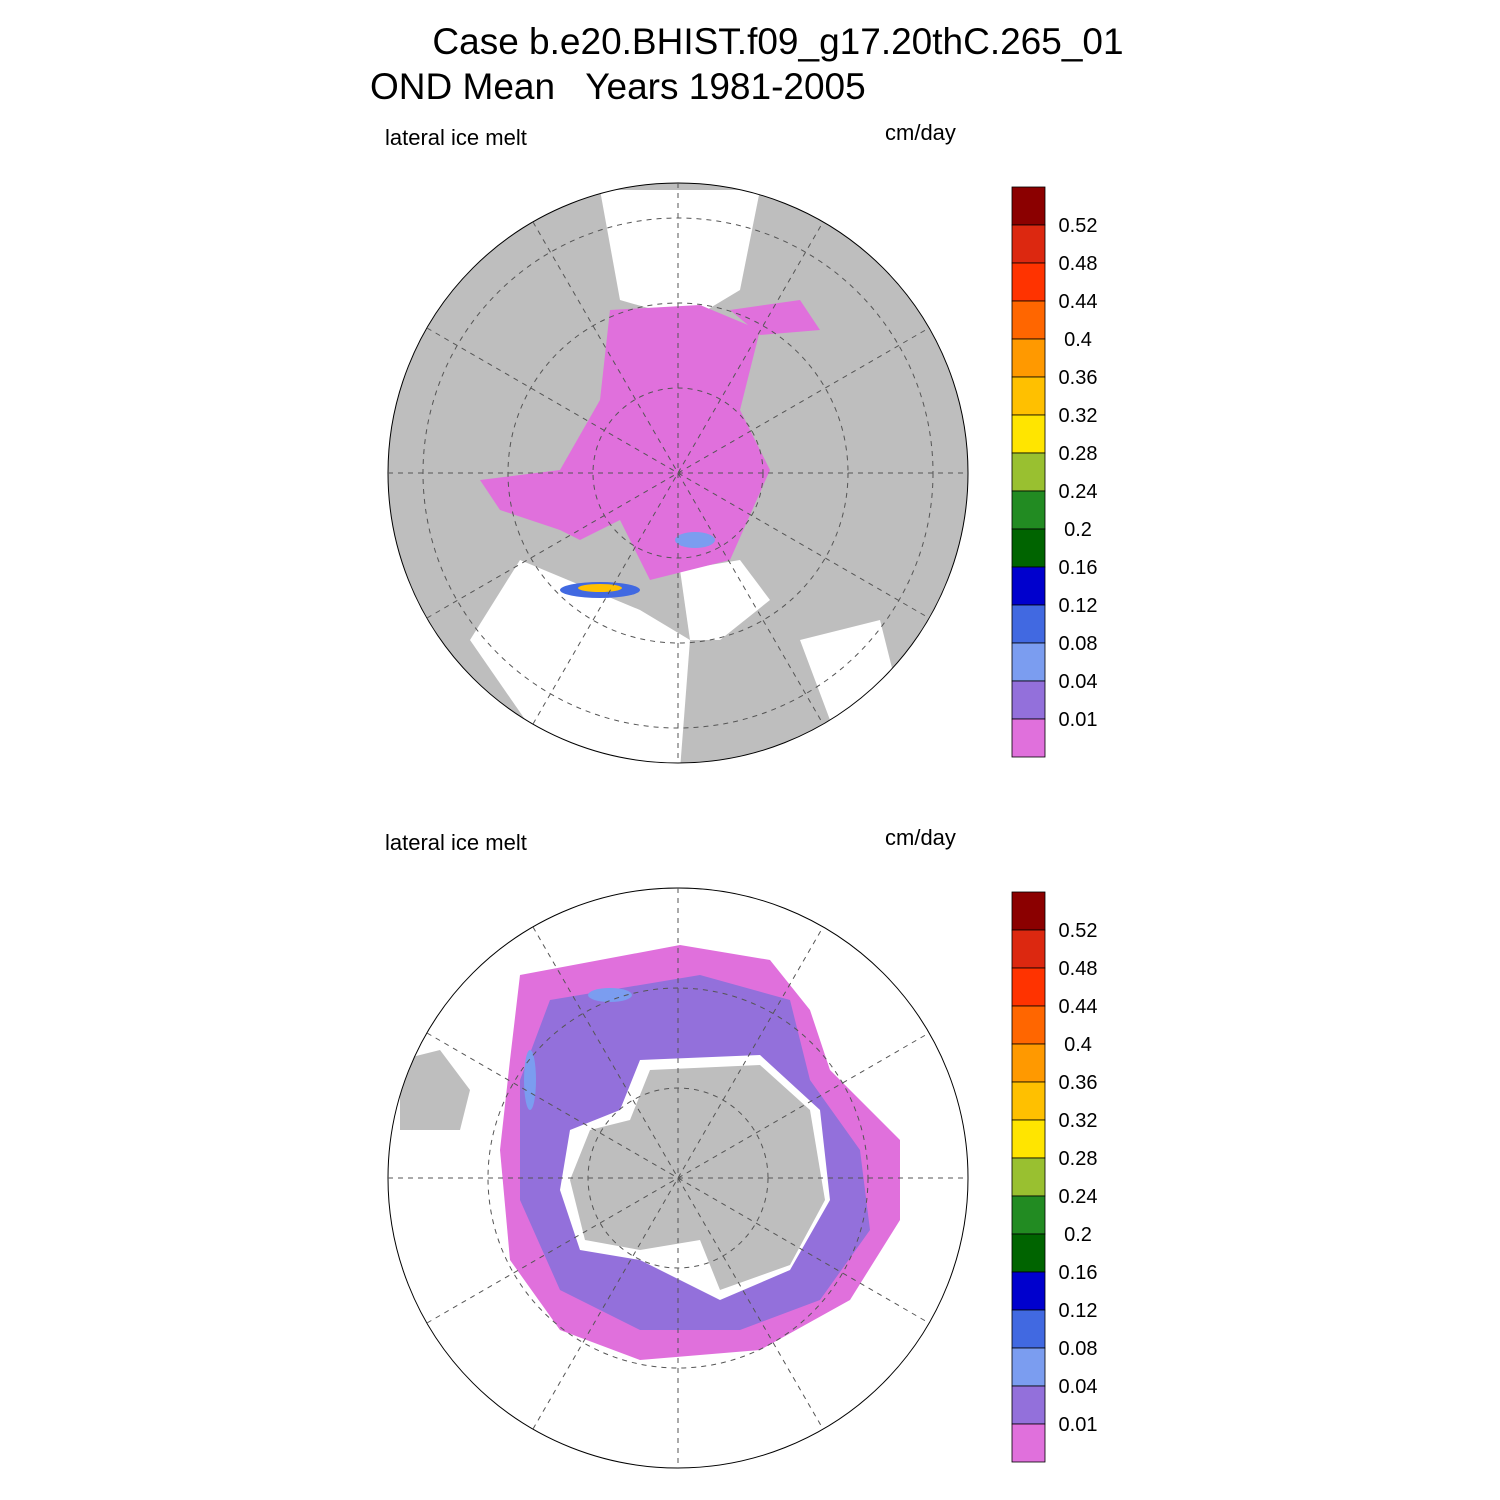 This screenshot has height=1500, width=1500. Describe the element at coordinates (618, 86) in the screenshot. I see `subtitle: OND Mean Years 1981-2005` at that location.